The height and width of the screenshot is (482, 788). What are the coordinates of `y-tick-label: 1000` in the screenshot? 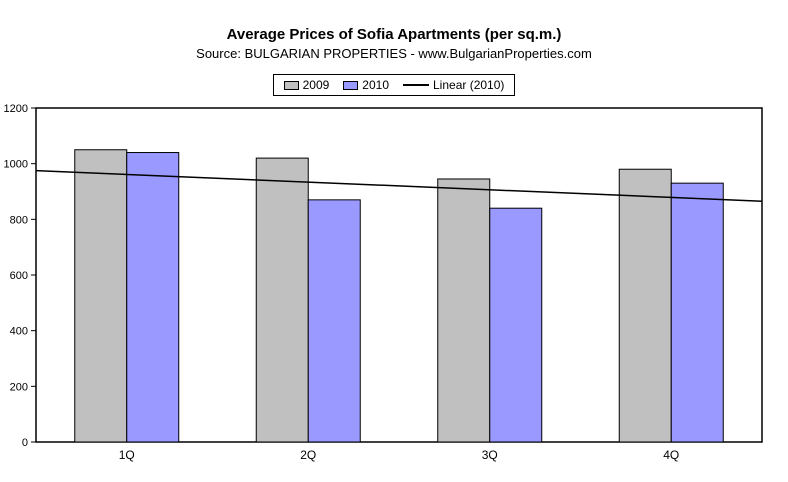 It's located at (16, 165).